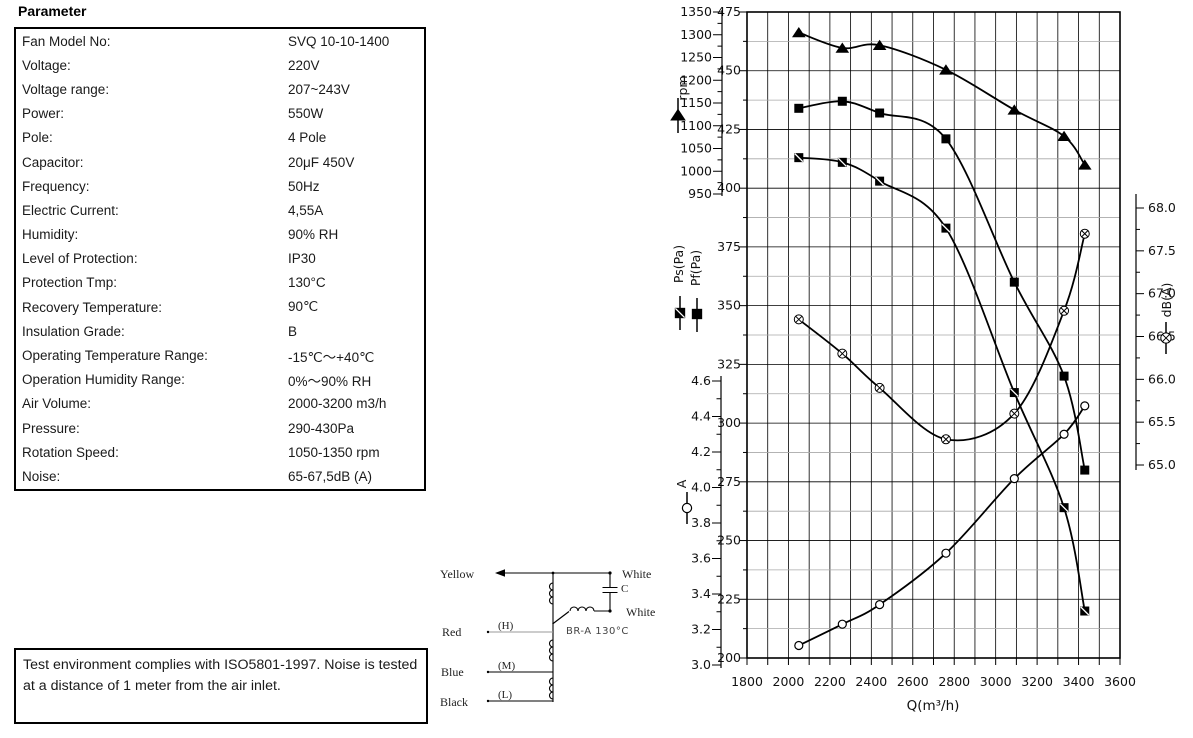 This screenshot has width=1193, height=738. Describe the element at coordinates (73, 331) in the screenshot. I see `param-label: Insulation Grade:` at that location.